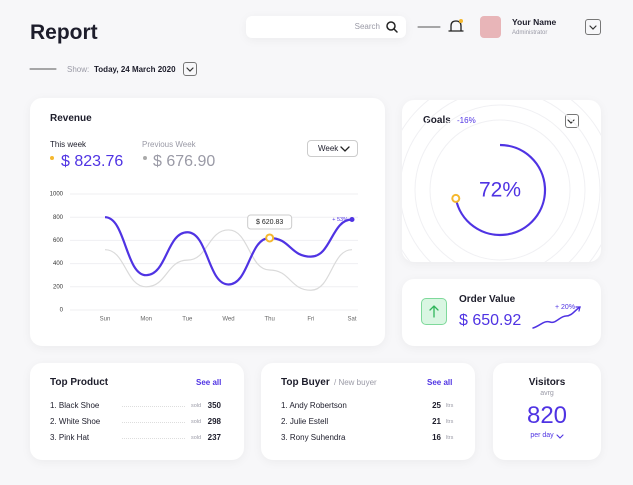 The width and height of the screenshot is (633, 485). Describe the element at coordinates (572, 121) in the screenshot. I see `goals-dropdown` at that location.